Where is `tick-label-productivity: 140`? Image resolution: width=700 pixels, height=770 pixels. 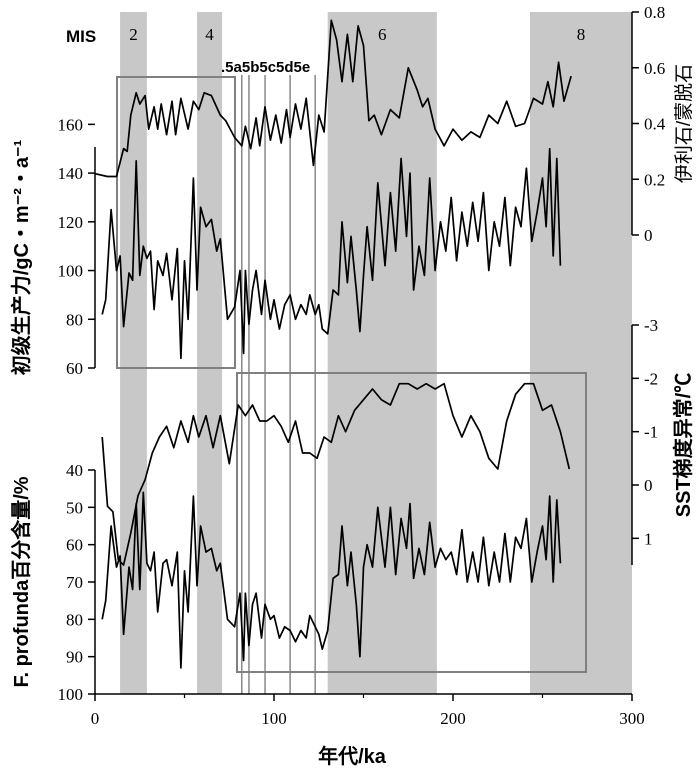
tick-label-productivity: 140 is located at coordinates (71, 173).